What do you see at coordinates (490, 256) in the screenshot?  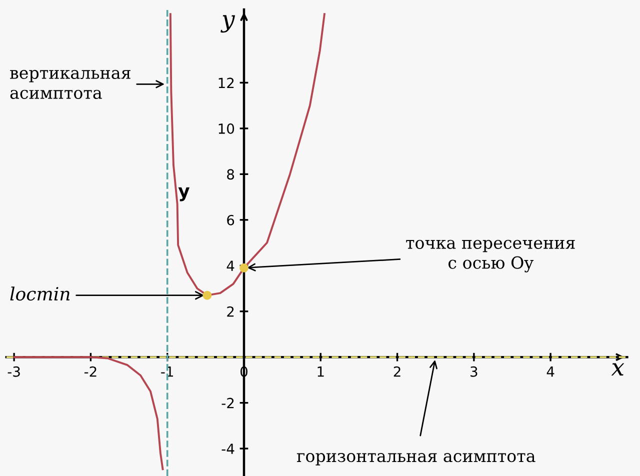 I see `annotation: точка пересечения с осью Oy` at bounding box center [490, 256].